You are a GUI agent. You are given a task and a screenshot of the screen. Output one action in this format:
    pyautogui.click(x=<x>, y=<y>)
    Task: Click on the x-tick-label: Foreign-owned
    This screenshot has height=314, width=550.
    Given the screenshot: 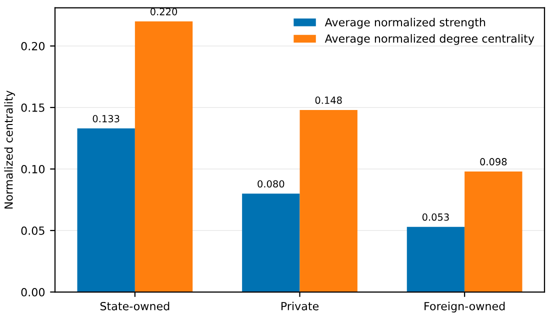 What is the action you would take?
    pyautogui.click(x=464, y=307)
    